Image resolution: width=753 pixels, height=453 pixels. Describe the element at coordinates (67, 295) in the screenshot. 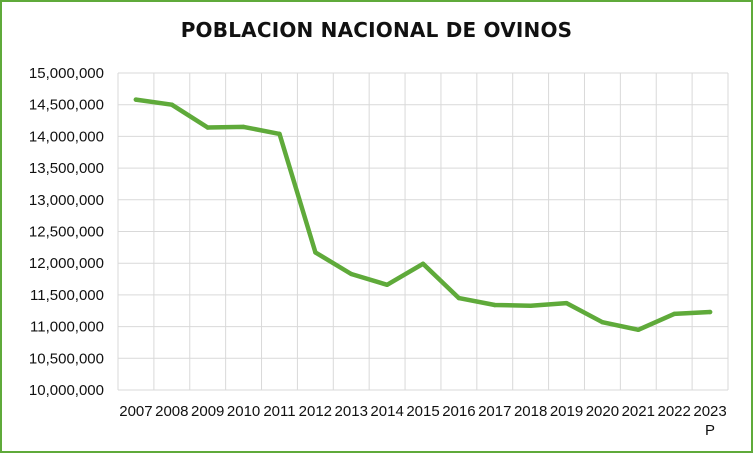

I see `y-tick-label: 11,500,000` at that location.